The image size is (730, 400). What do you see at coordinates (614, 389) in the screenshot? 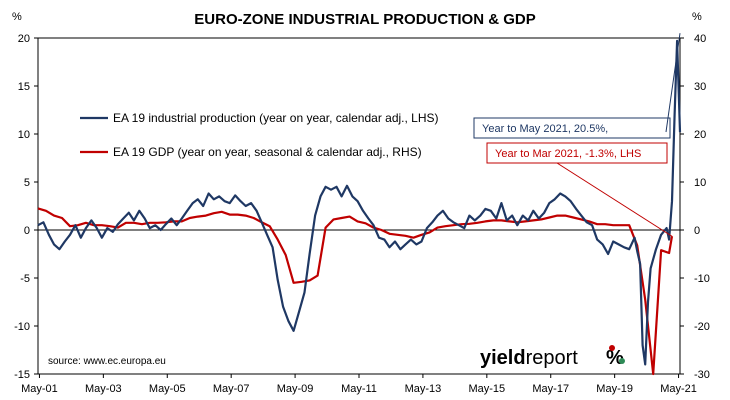
I see `x-tick-label: May-19` at bounding box center [614, 389].